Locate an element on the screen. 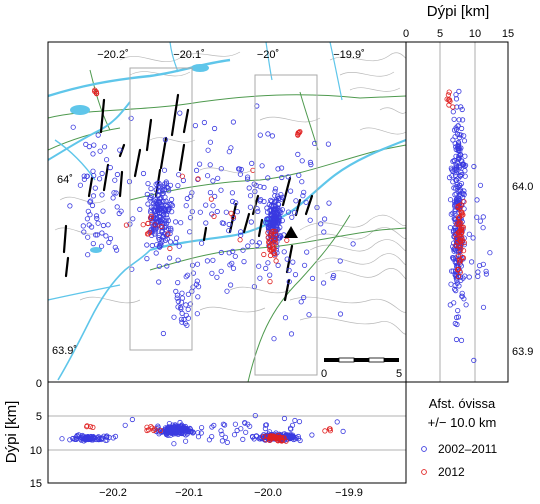 The height and width of the screenshot is (504, 540). bottom-profile-earthquakes is located at coordinates (202, 429).